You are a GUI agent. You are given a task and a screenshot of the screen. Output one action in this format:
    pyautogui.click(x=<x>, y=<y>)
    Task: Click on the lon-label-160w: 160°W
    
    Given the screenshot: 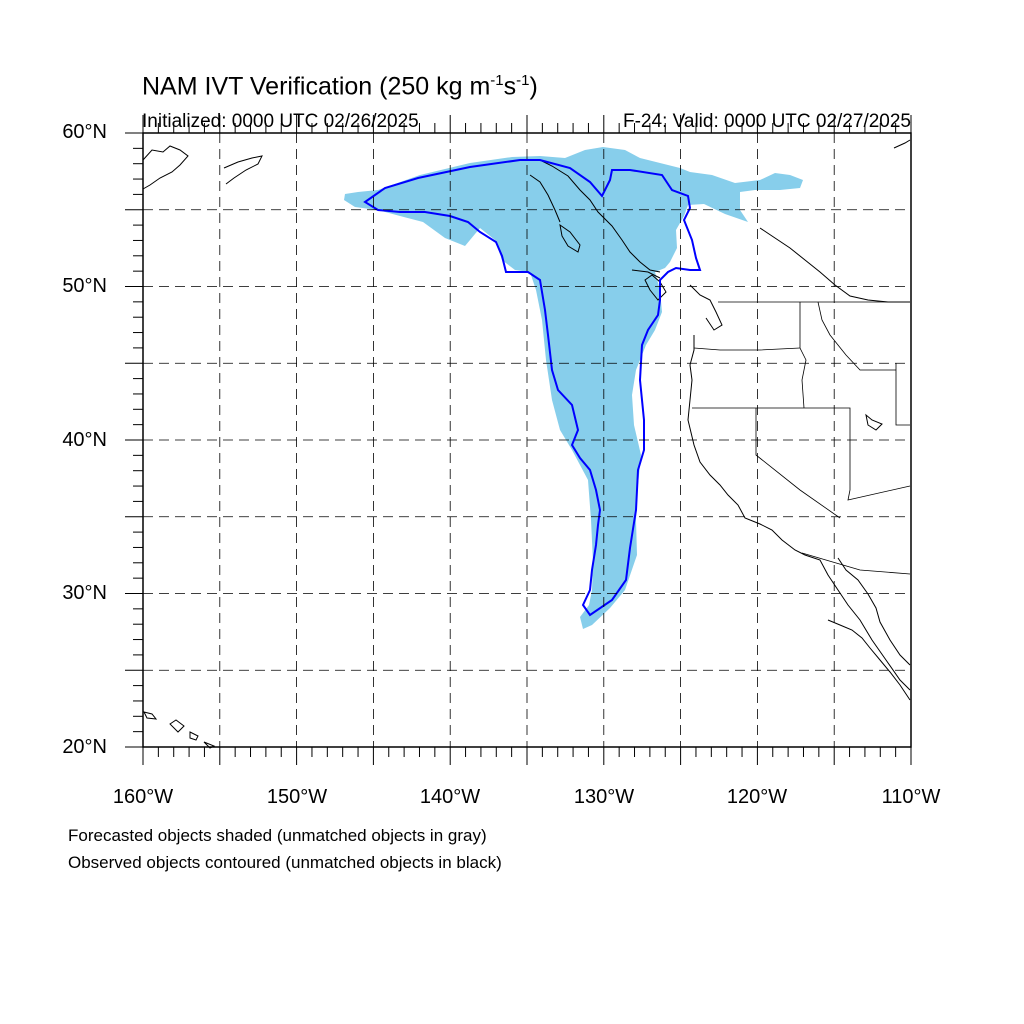 What is the action you would take?
    pyautogui.click(x=143, y=797)
    